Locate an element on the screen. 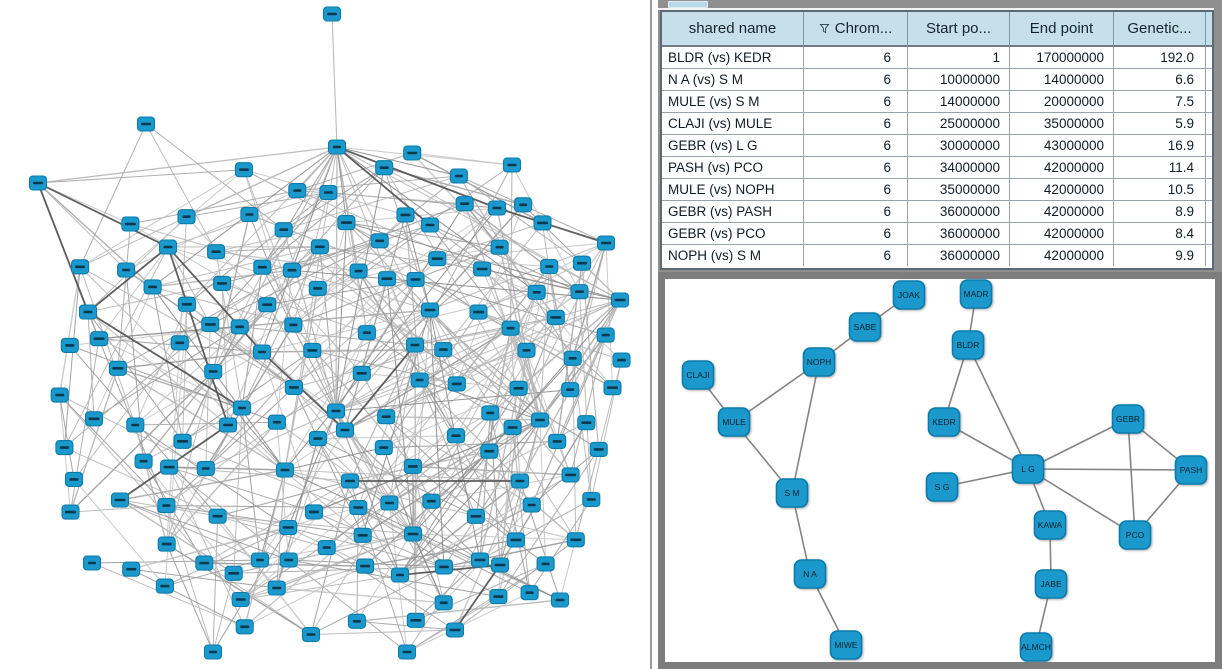 This screenshot has height=669, width=1222. node-joak: JOAK is located at coordinates (909, 295).